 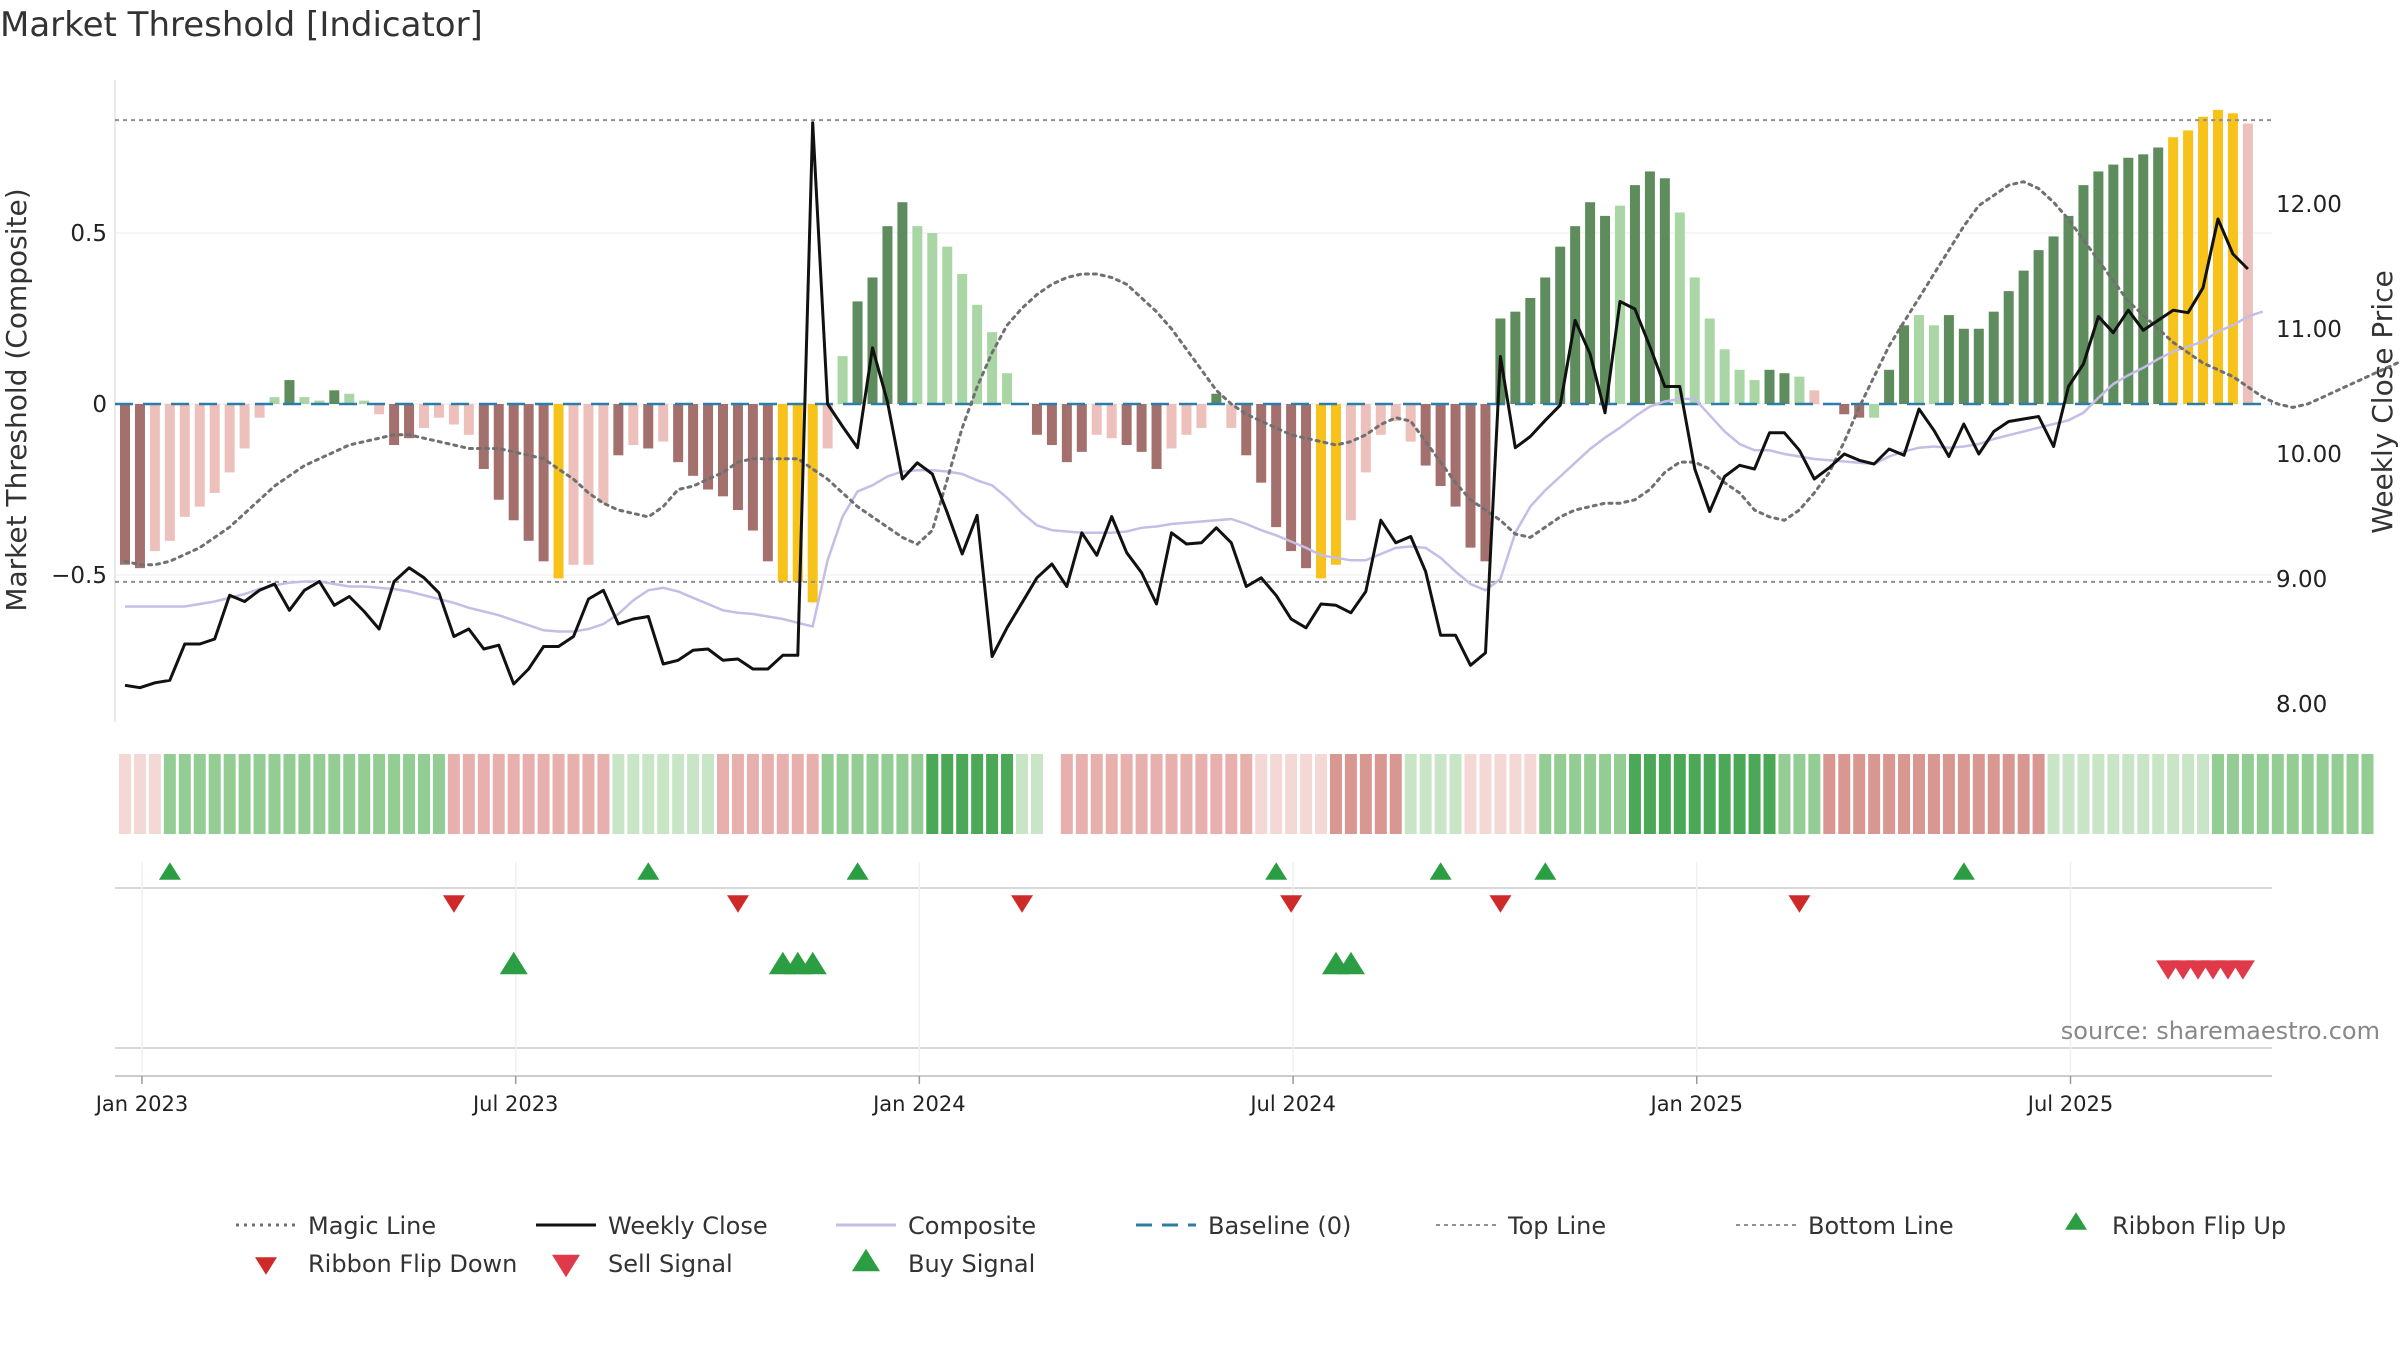 What do you see at coordinates (642, 1264) in the screenshot?
I see `legend-item: Sell Signal` at bounding box center [642, 1264].